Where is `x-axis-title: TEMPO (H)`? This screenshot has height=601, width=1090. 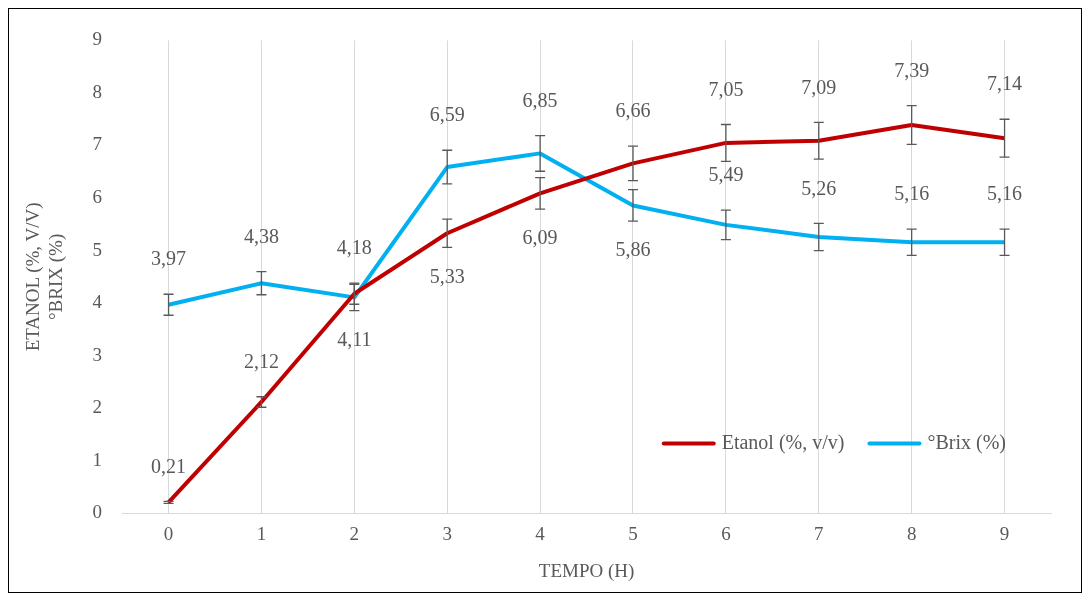
x-axis-title: TEMPO (H) is located at coordinates (586, 570).